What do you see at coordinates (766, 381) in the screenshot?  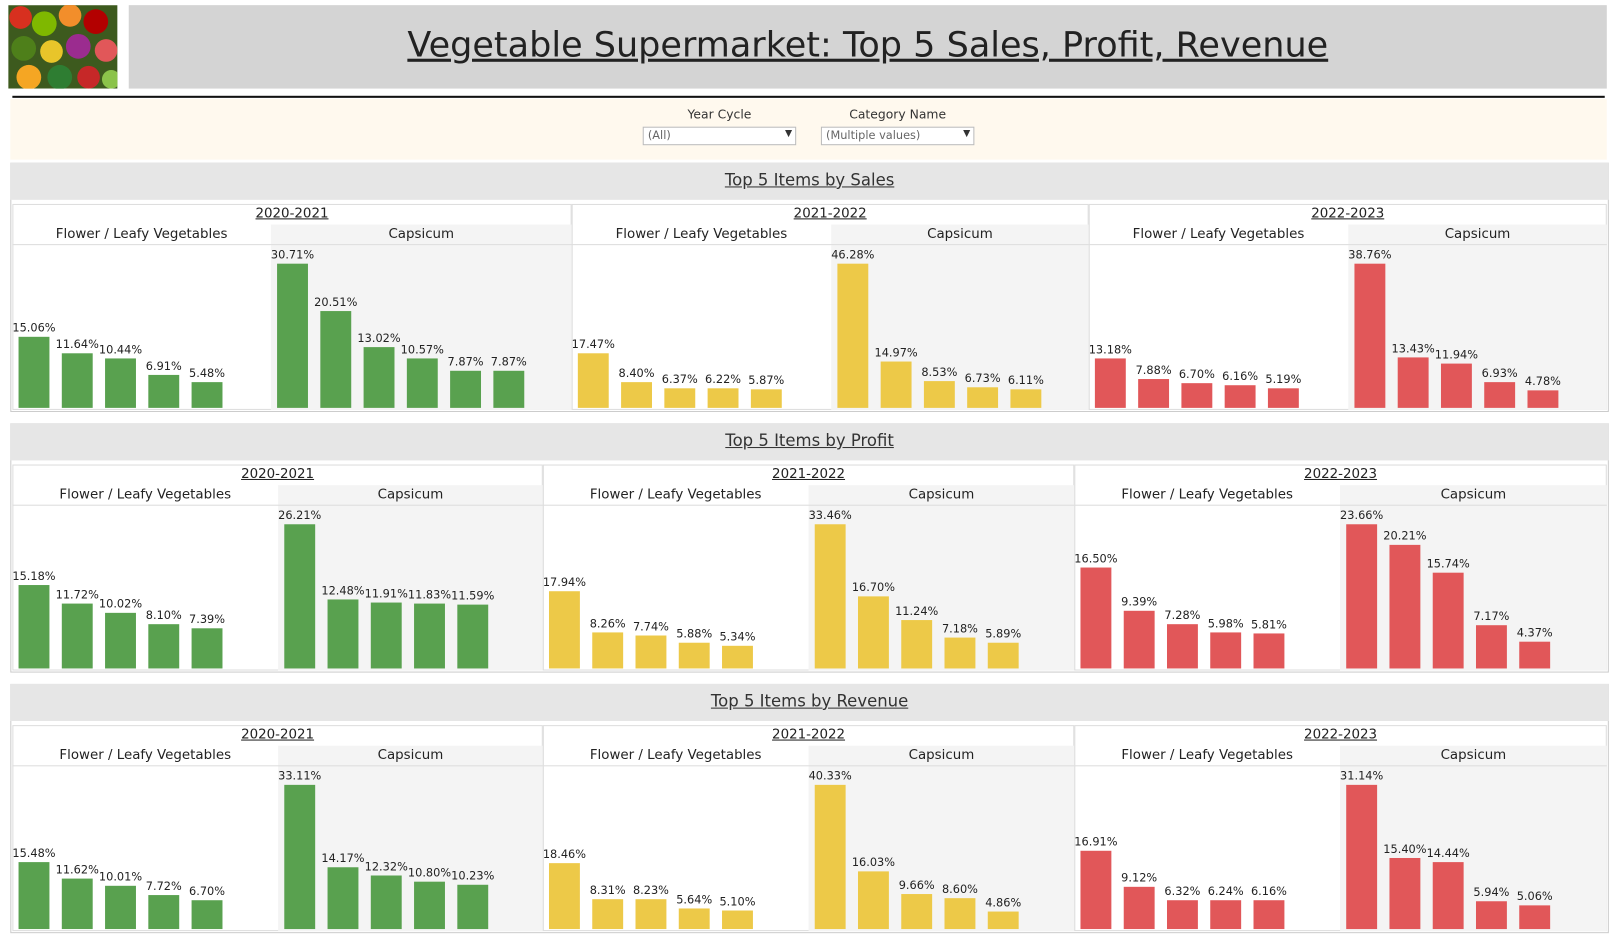 I see `value-label: 5.87%` at bounding box center [766, 381].